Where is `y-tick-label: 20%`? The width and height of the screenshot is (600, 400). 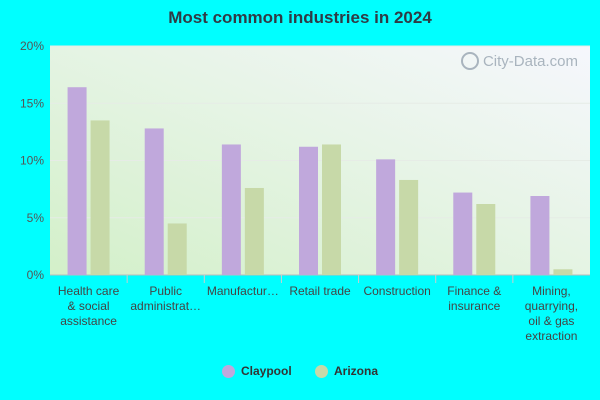 y-tick-label: 20% is located at coordinates (32, 46).